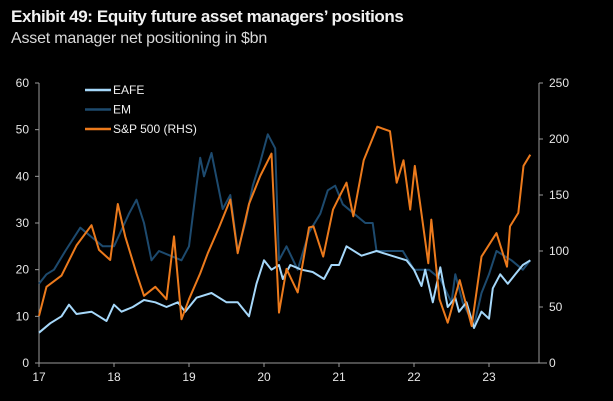 The height and width of the screenshot is (401, 613). Describe the element at coordinates (155, 129) in the screenshot. I see `legend-label: S&P 500 (RHS)` at that location.